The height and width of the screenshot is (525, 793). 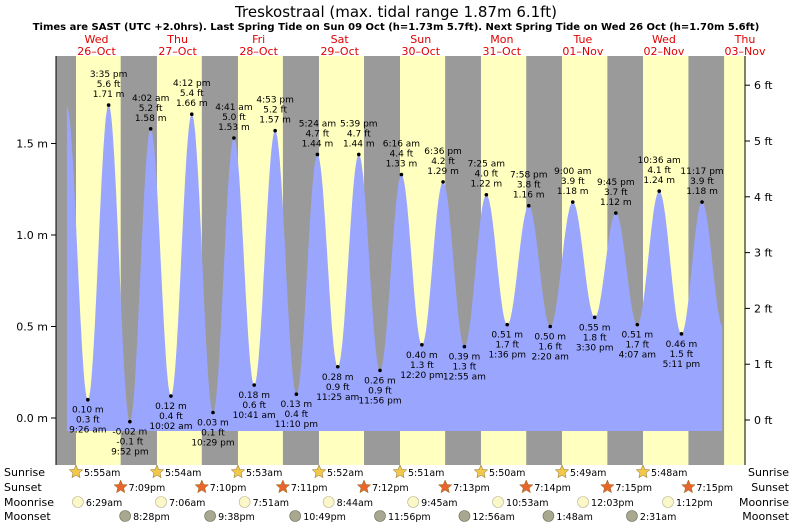 I want to click on tide-height-m: 0.10 m, so click(x=88, y=411).